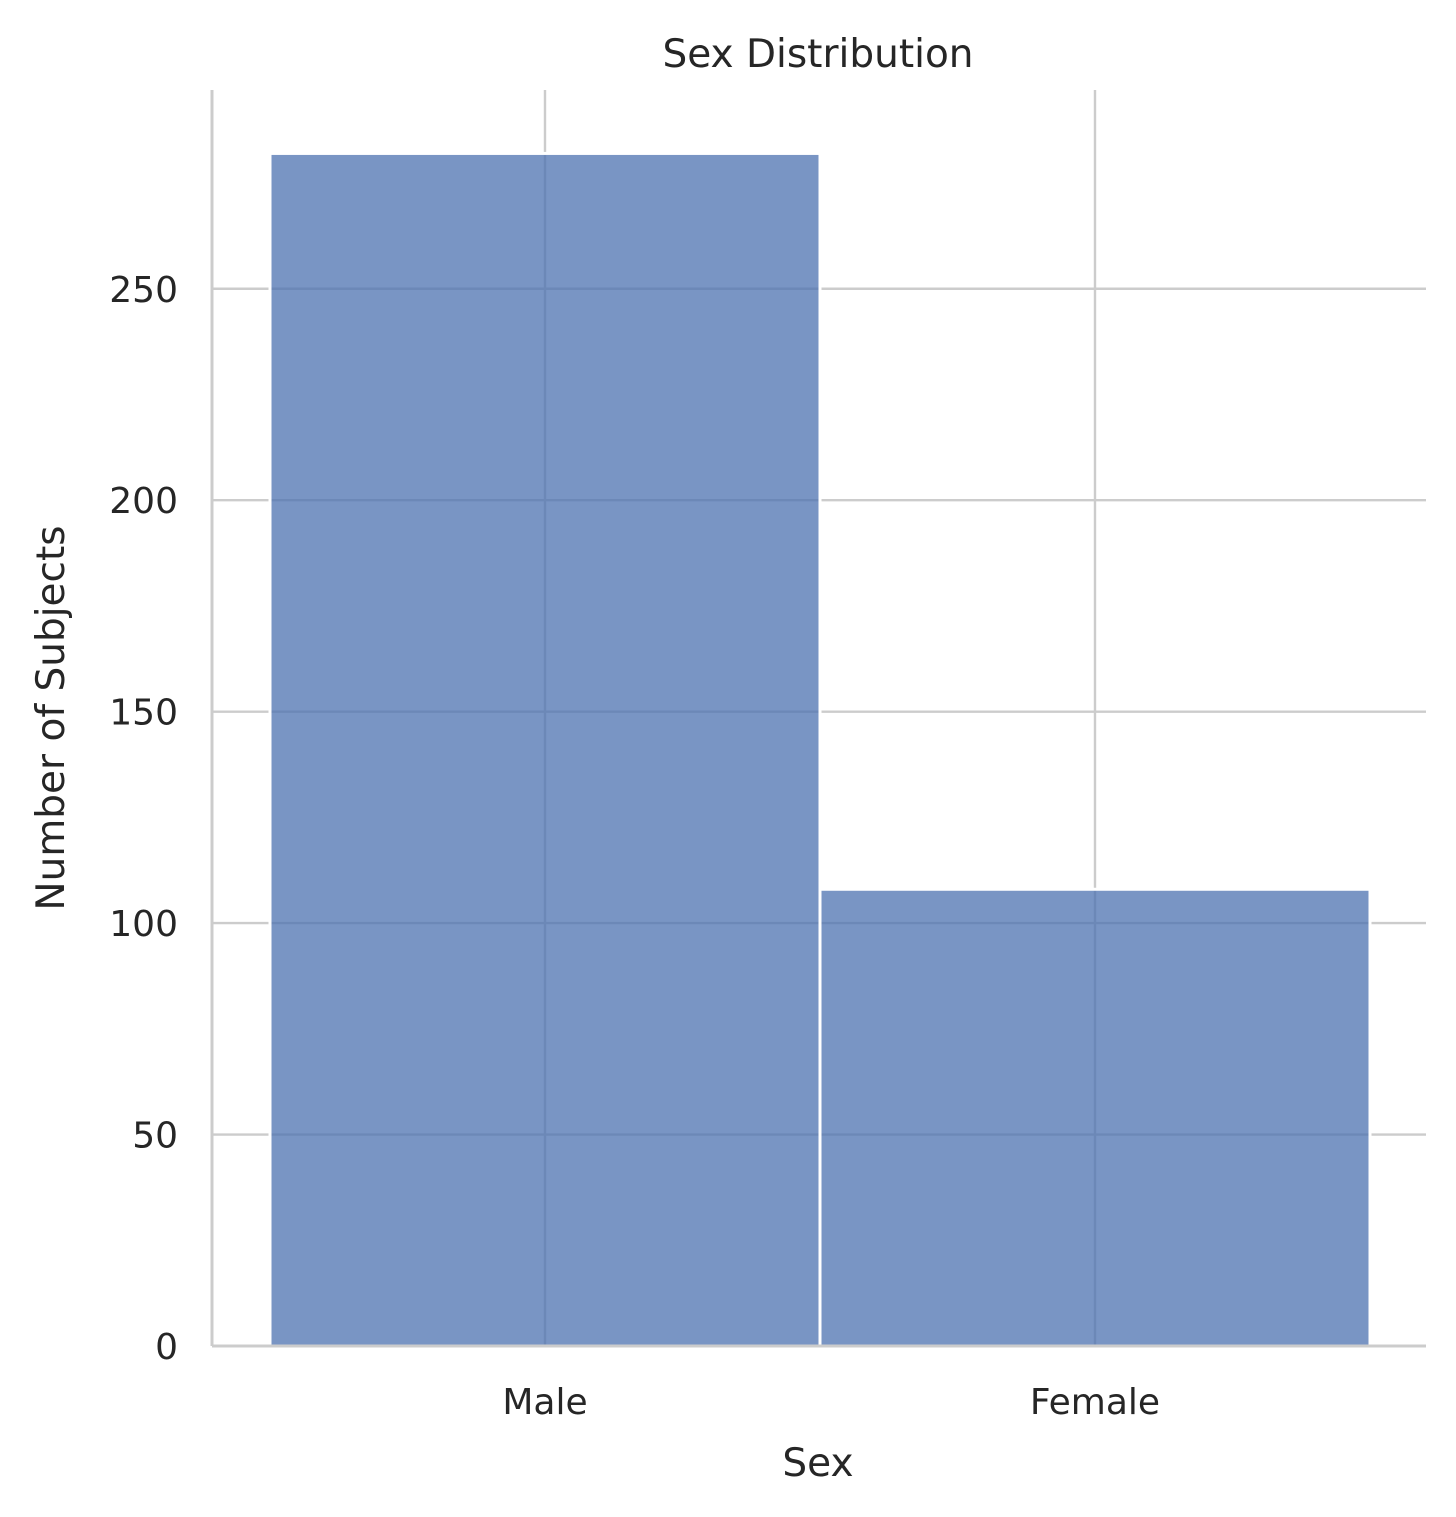  Describe the element at coordinates (1095, 1402) in the screenshot. I see `x-tick-label: Female` at that location.